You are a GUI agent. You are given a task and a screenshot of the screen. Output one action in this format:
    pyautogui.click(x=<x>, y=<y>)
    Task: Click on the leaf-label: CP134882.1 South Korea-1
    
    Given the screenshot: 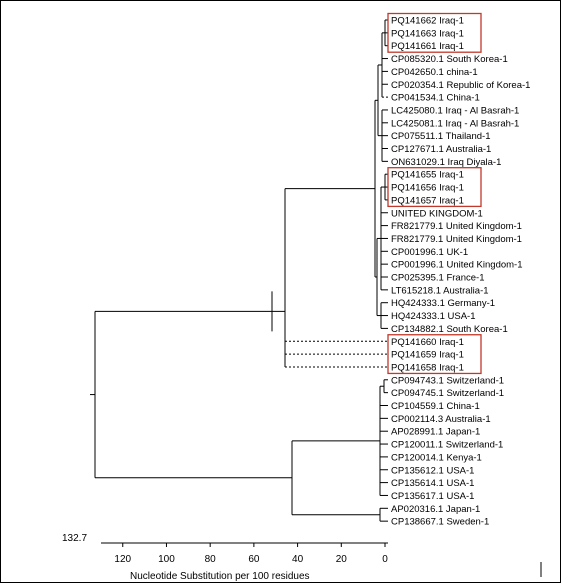 What is the action you would take?
    pyautogui.click(x=449, y=329)
    